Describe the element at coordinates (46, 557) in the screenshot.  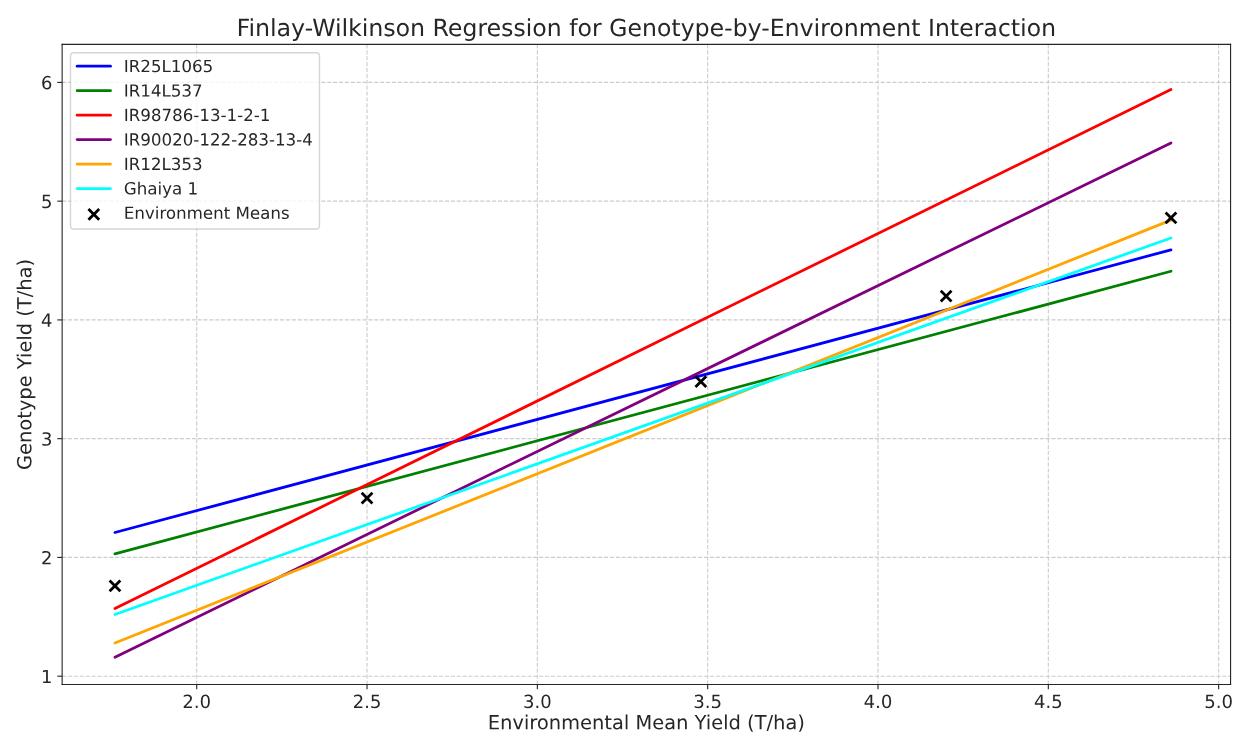
I see `y-tick-label: 2` at that location.